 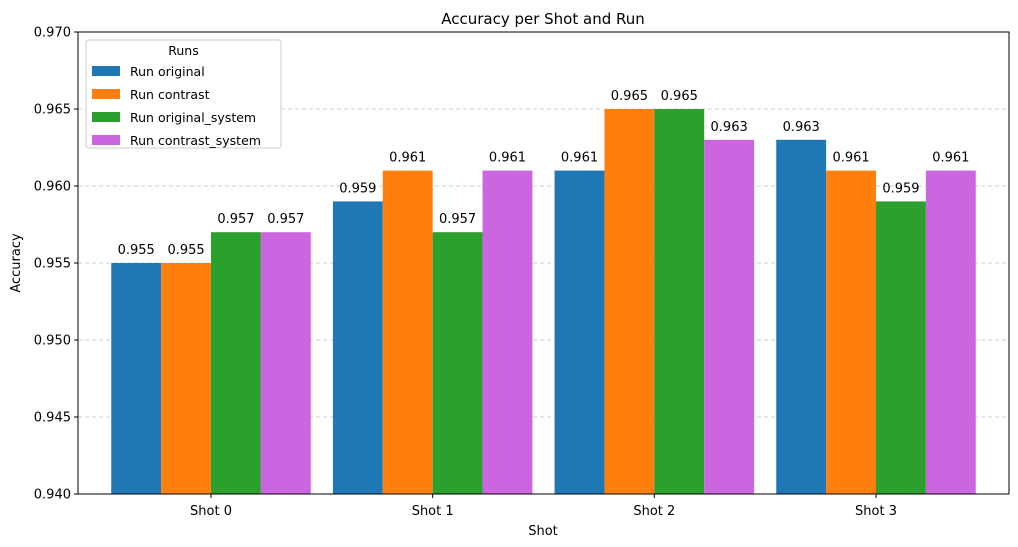 I want to click on x-axis-ticks: Shot 0 Shot 1 Shot 2 Shot 3, so click(x=543, y=506).